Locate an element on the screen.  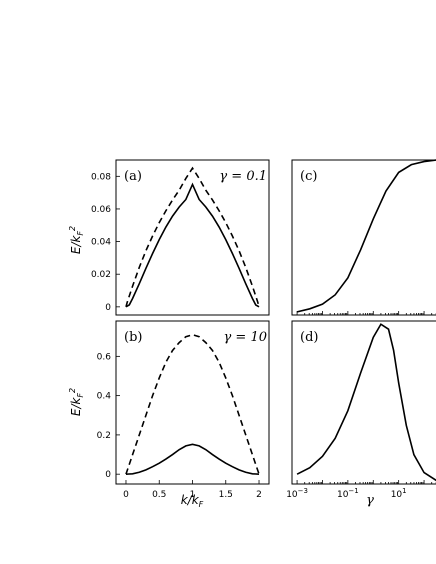
panel-c-label: (c) is located at coordinates (308, 176).